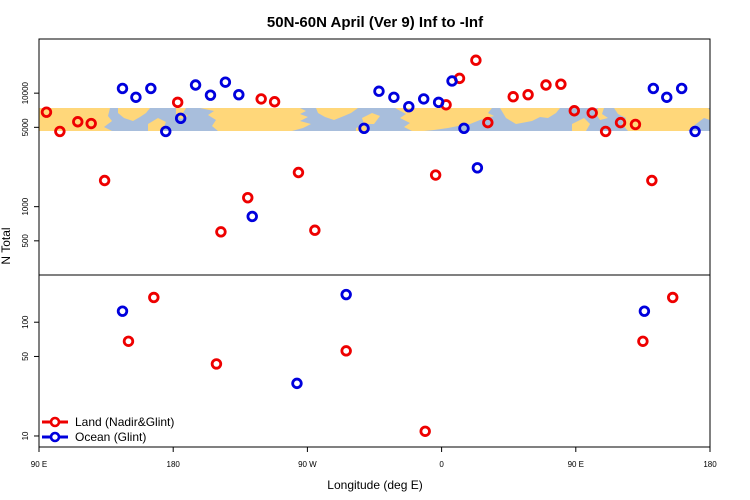  Describe the element at coordinates (30, 164) in the screenshot. I see `upper-y-axis: 500 1000 5000 10000` at that location.